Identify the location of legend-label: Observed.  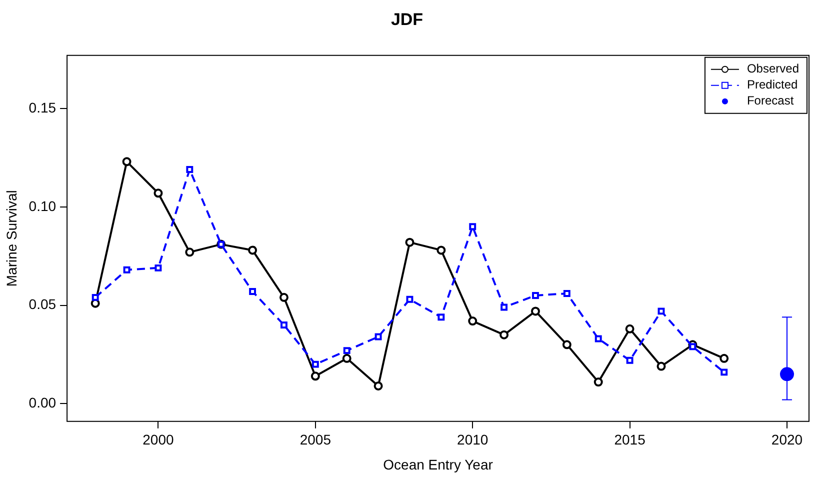
(773, 69).